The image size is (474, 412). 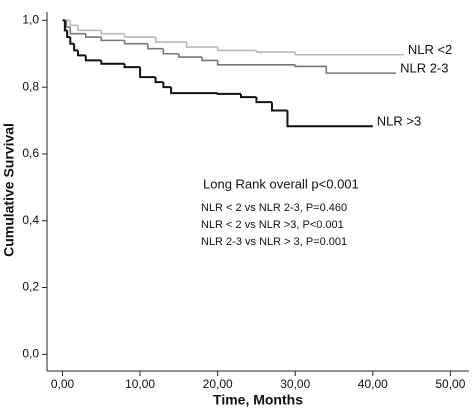 I want to click on annotation: NLR < 2 vs NLR >3, P<0.001, so click(x=272, y=225).